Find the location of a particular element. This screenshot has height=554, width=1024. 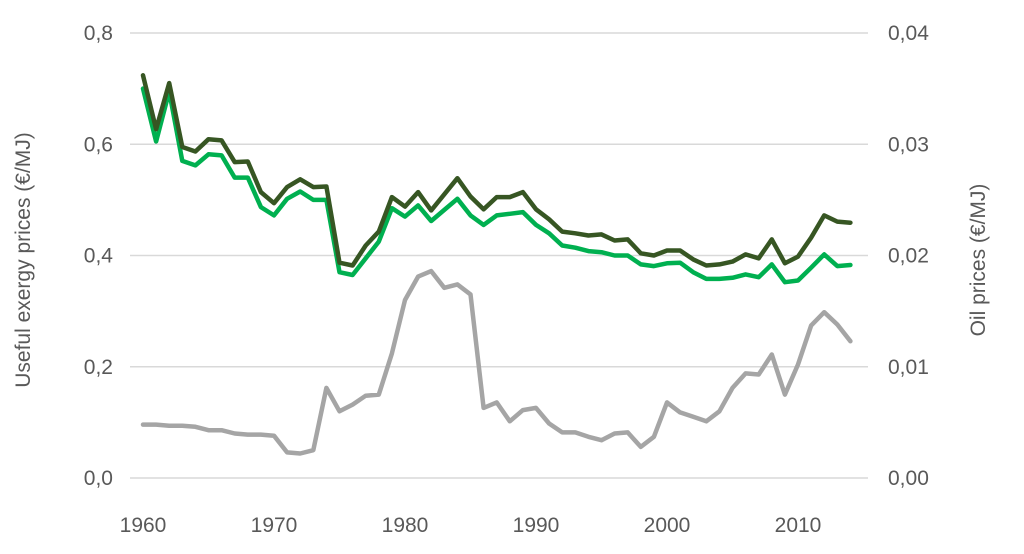

left-axis-title: Useful exergy prices (€/MJ) is located at coordinates (23, 260).